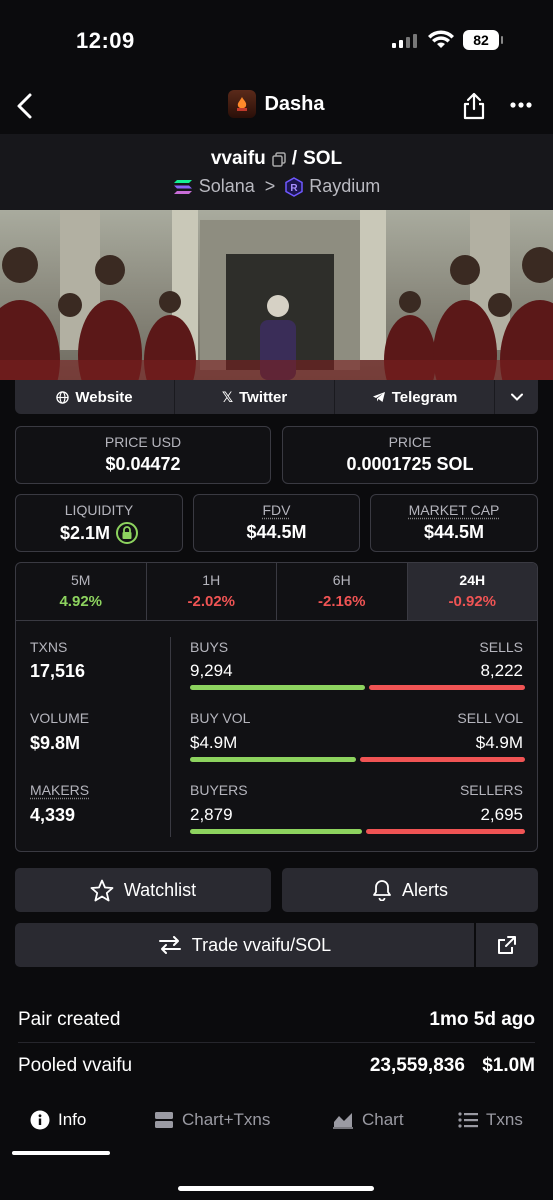 The width and height of the screenshot is (553, 1200). I want to click on price-native-label: PRICE, so click(410, 442).